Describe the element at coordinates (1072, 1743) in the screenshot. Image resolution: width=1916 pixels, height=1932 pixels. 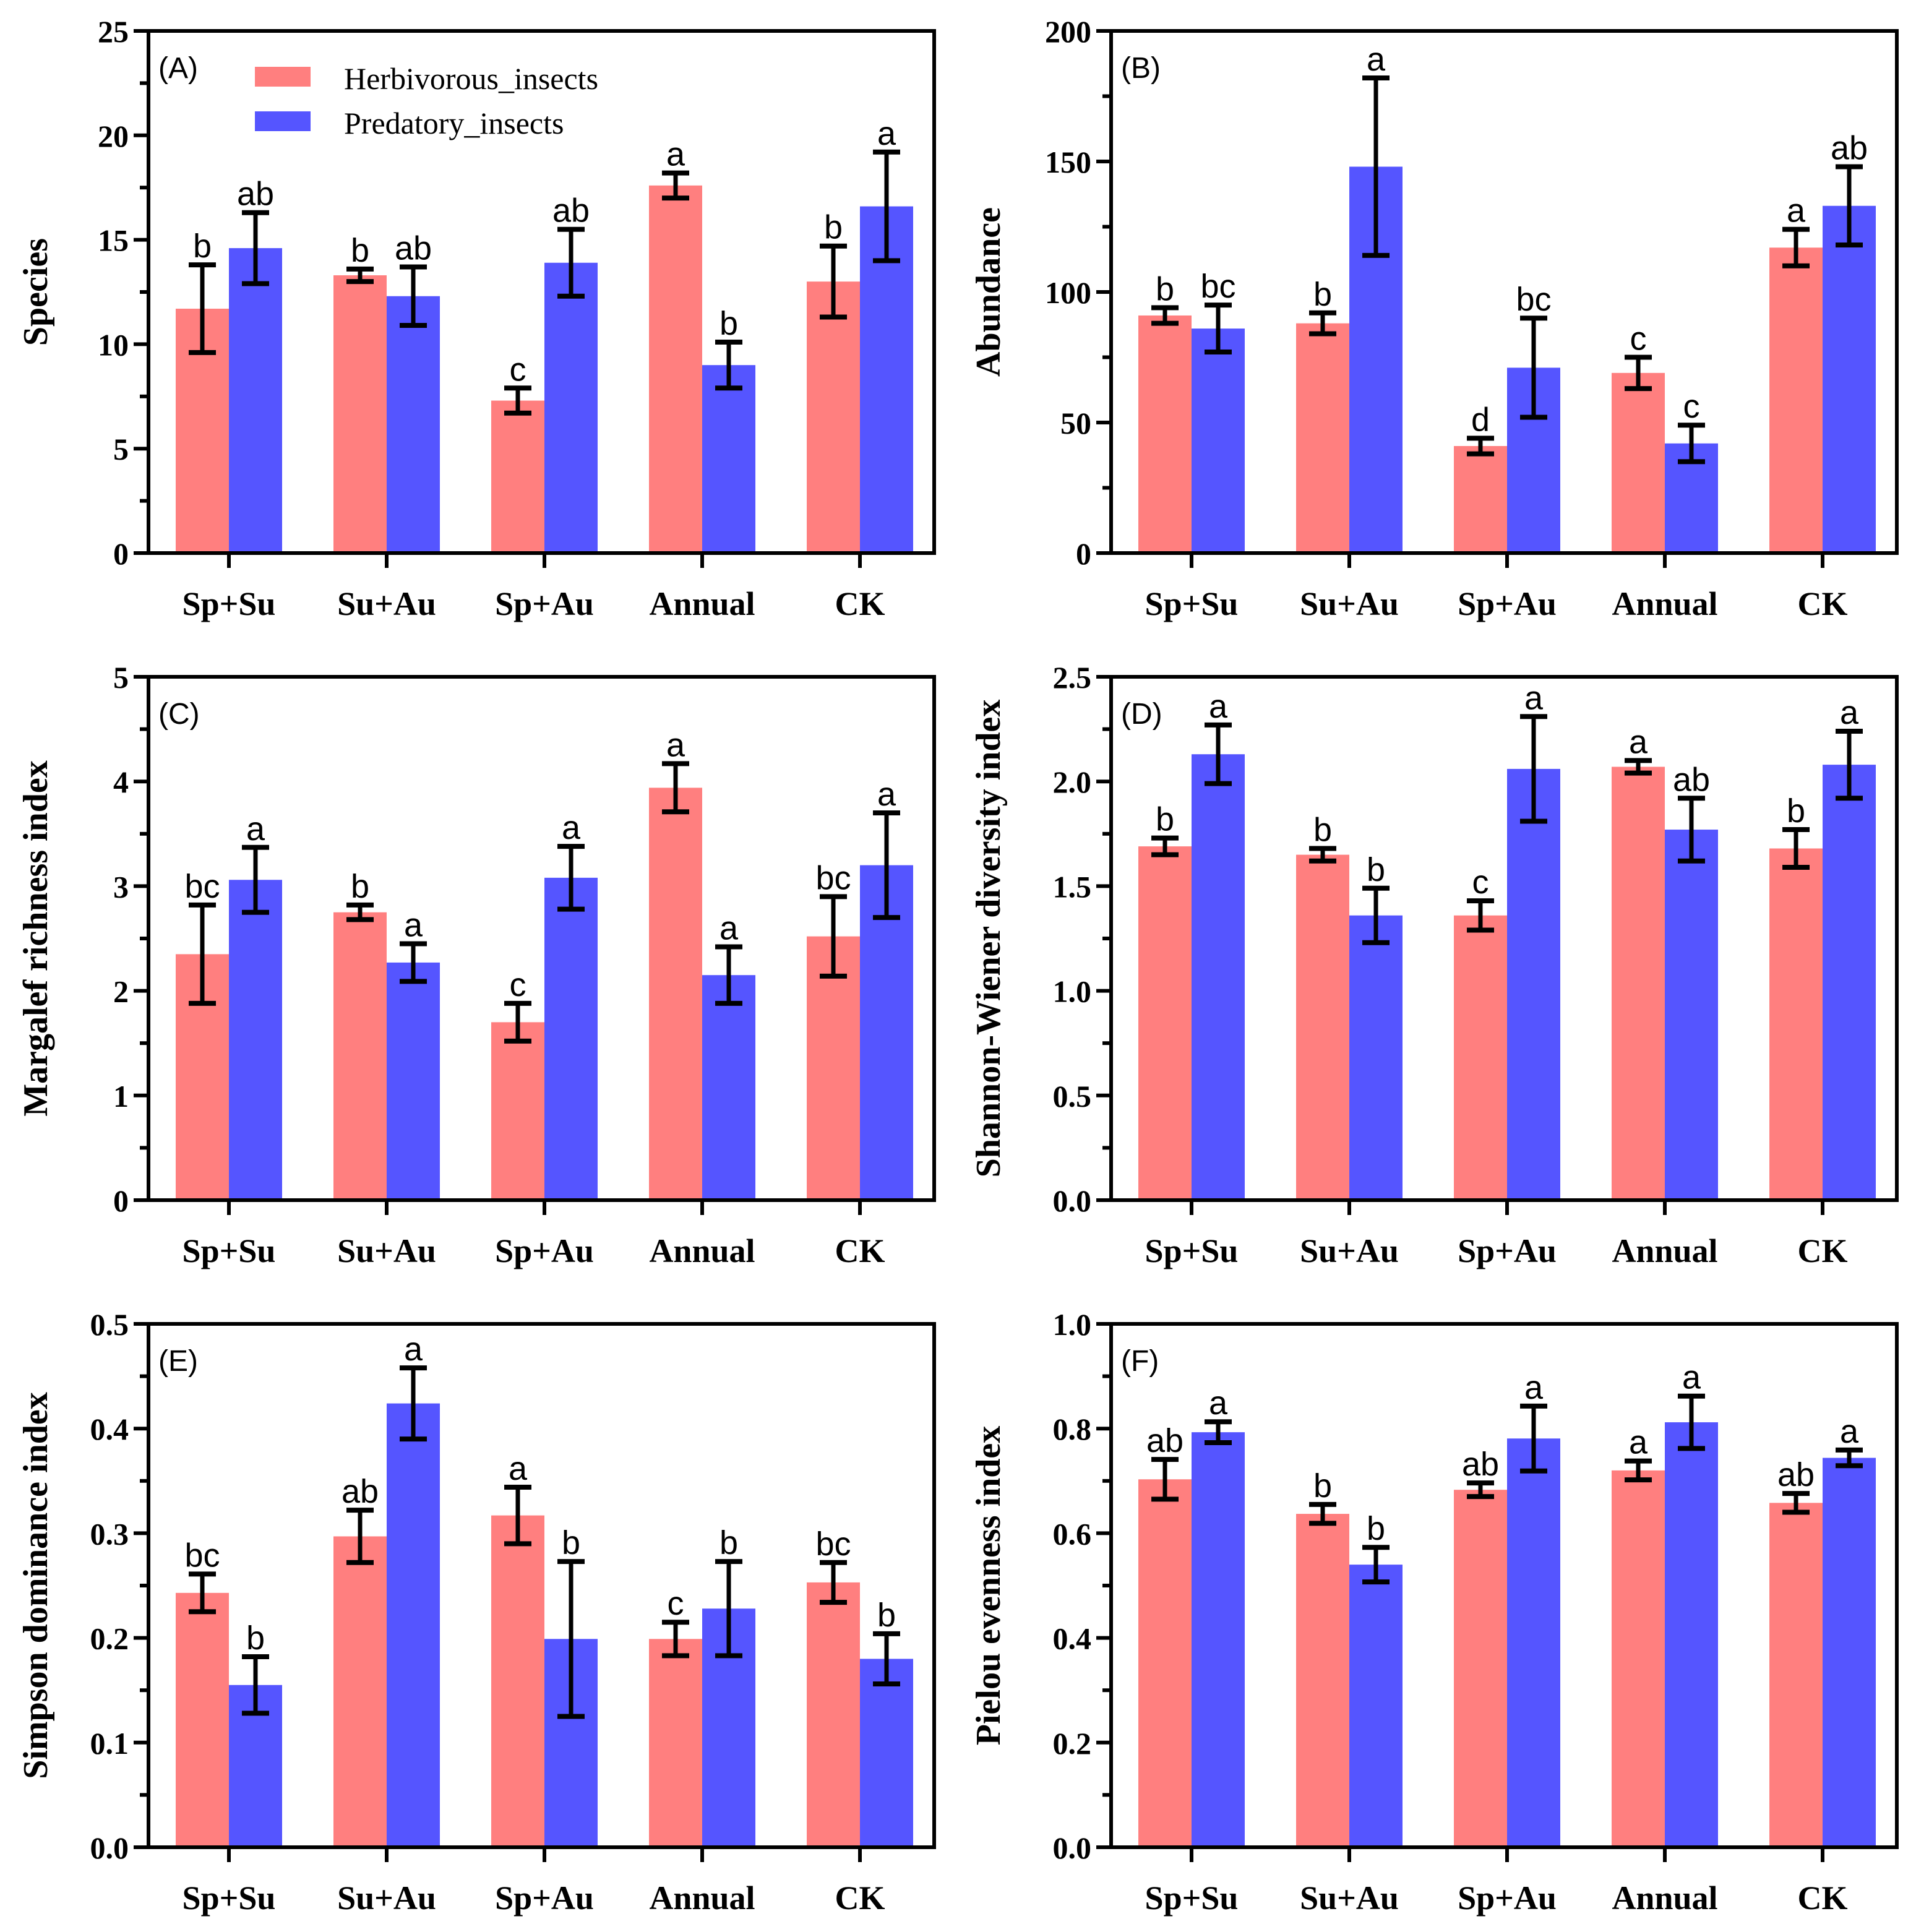
I see `y-tick-label: 0.2` at that location.